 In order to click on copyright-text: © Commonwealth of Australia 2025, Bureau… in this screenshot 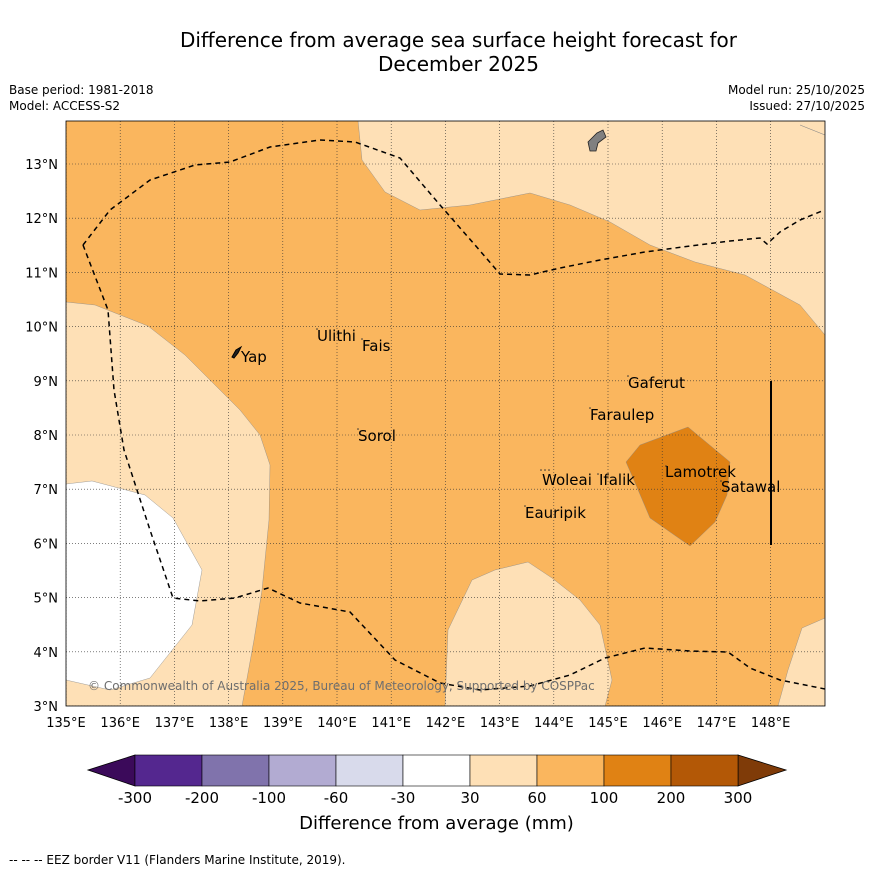, I will do `click(341, 686)`.